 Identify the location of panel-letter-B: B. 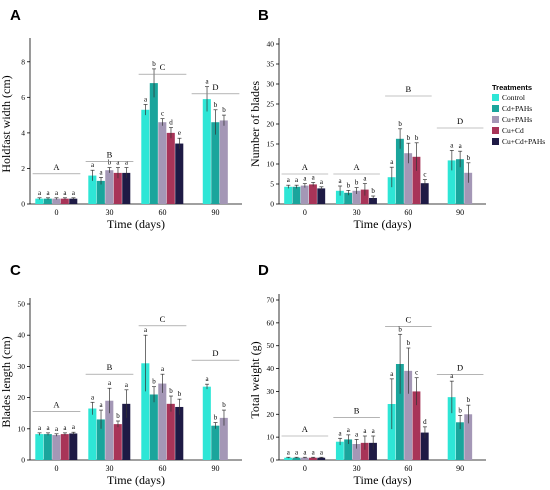
(263, 15).